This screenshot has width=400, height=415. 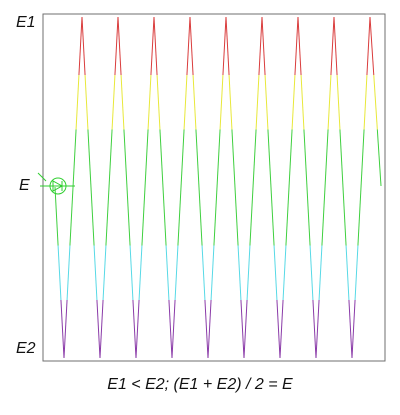 What do you see at coordinates (56, 183) in the screenshot?
I see `diode-symbol-icon` at bounding box center [56, 183].